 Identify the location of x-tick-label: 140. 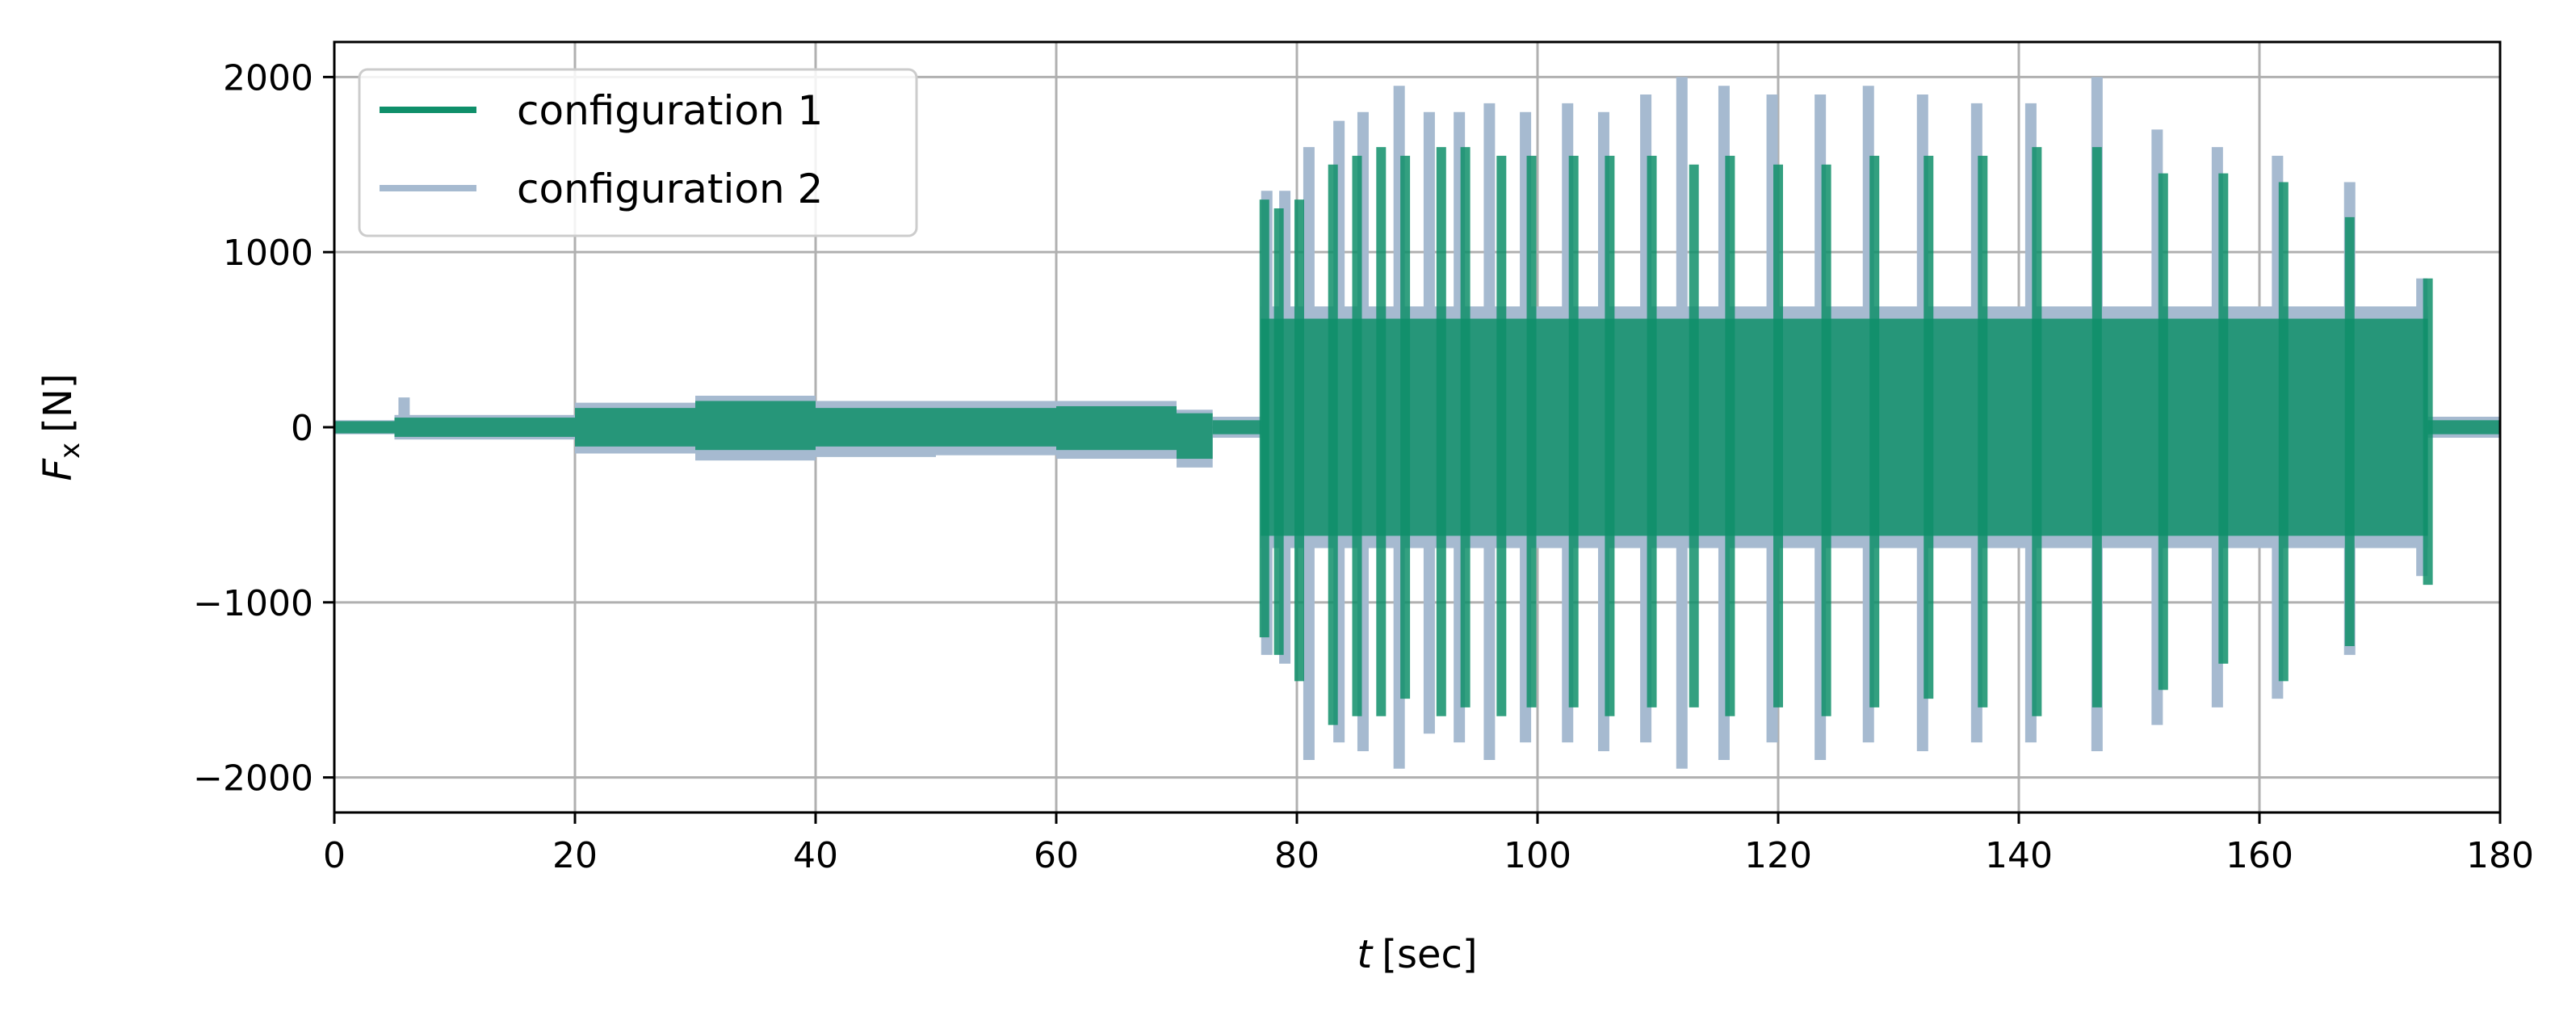
(2019, 856).